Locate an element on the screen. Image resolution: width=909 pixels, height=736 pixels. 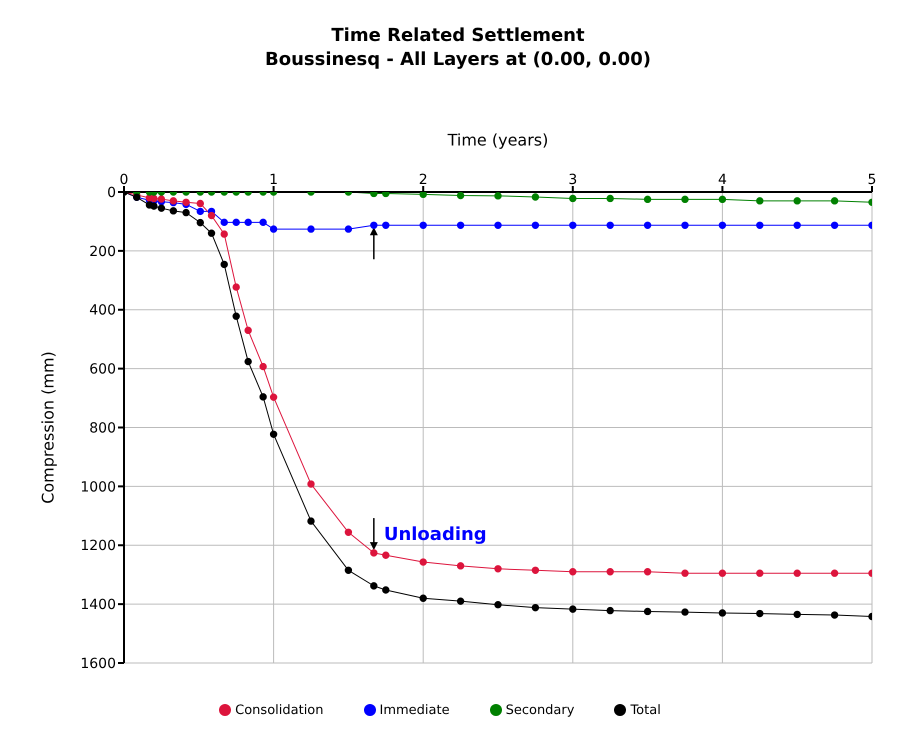
x-tick-label: 5 is located at coordinates (872, 180).